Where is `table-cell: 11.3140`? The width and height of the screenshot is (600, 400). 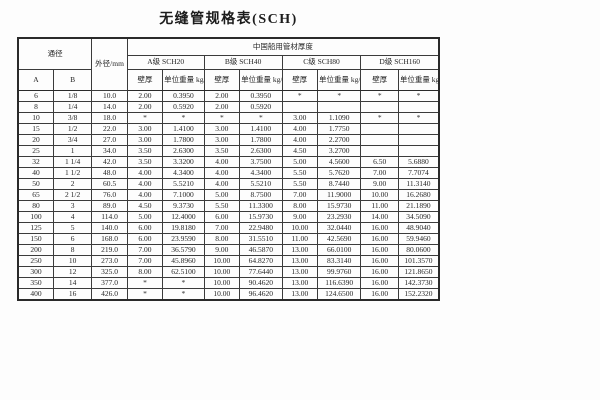
table-cell: 11.3140 is located at coordinates (418, 184).